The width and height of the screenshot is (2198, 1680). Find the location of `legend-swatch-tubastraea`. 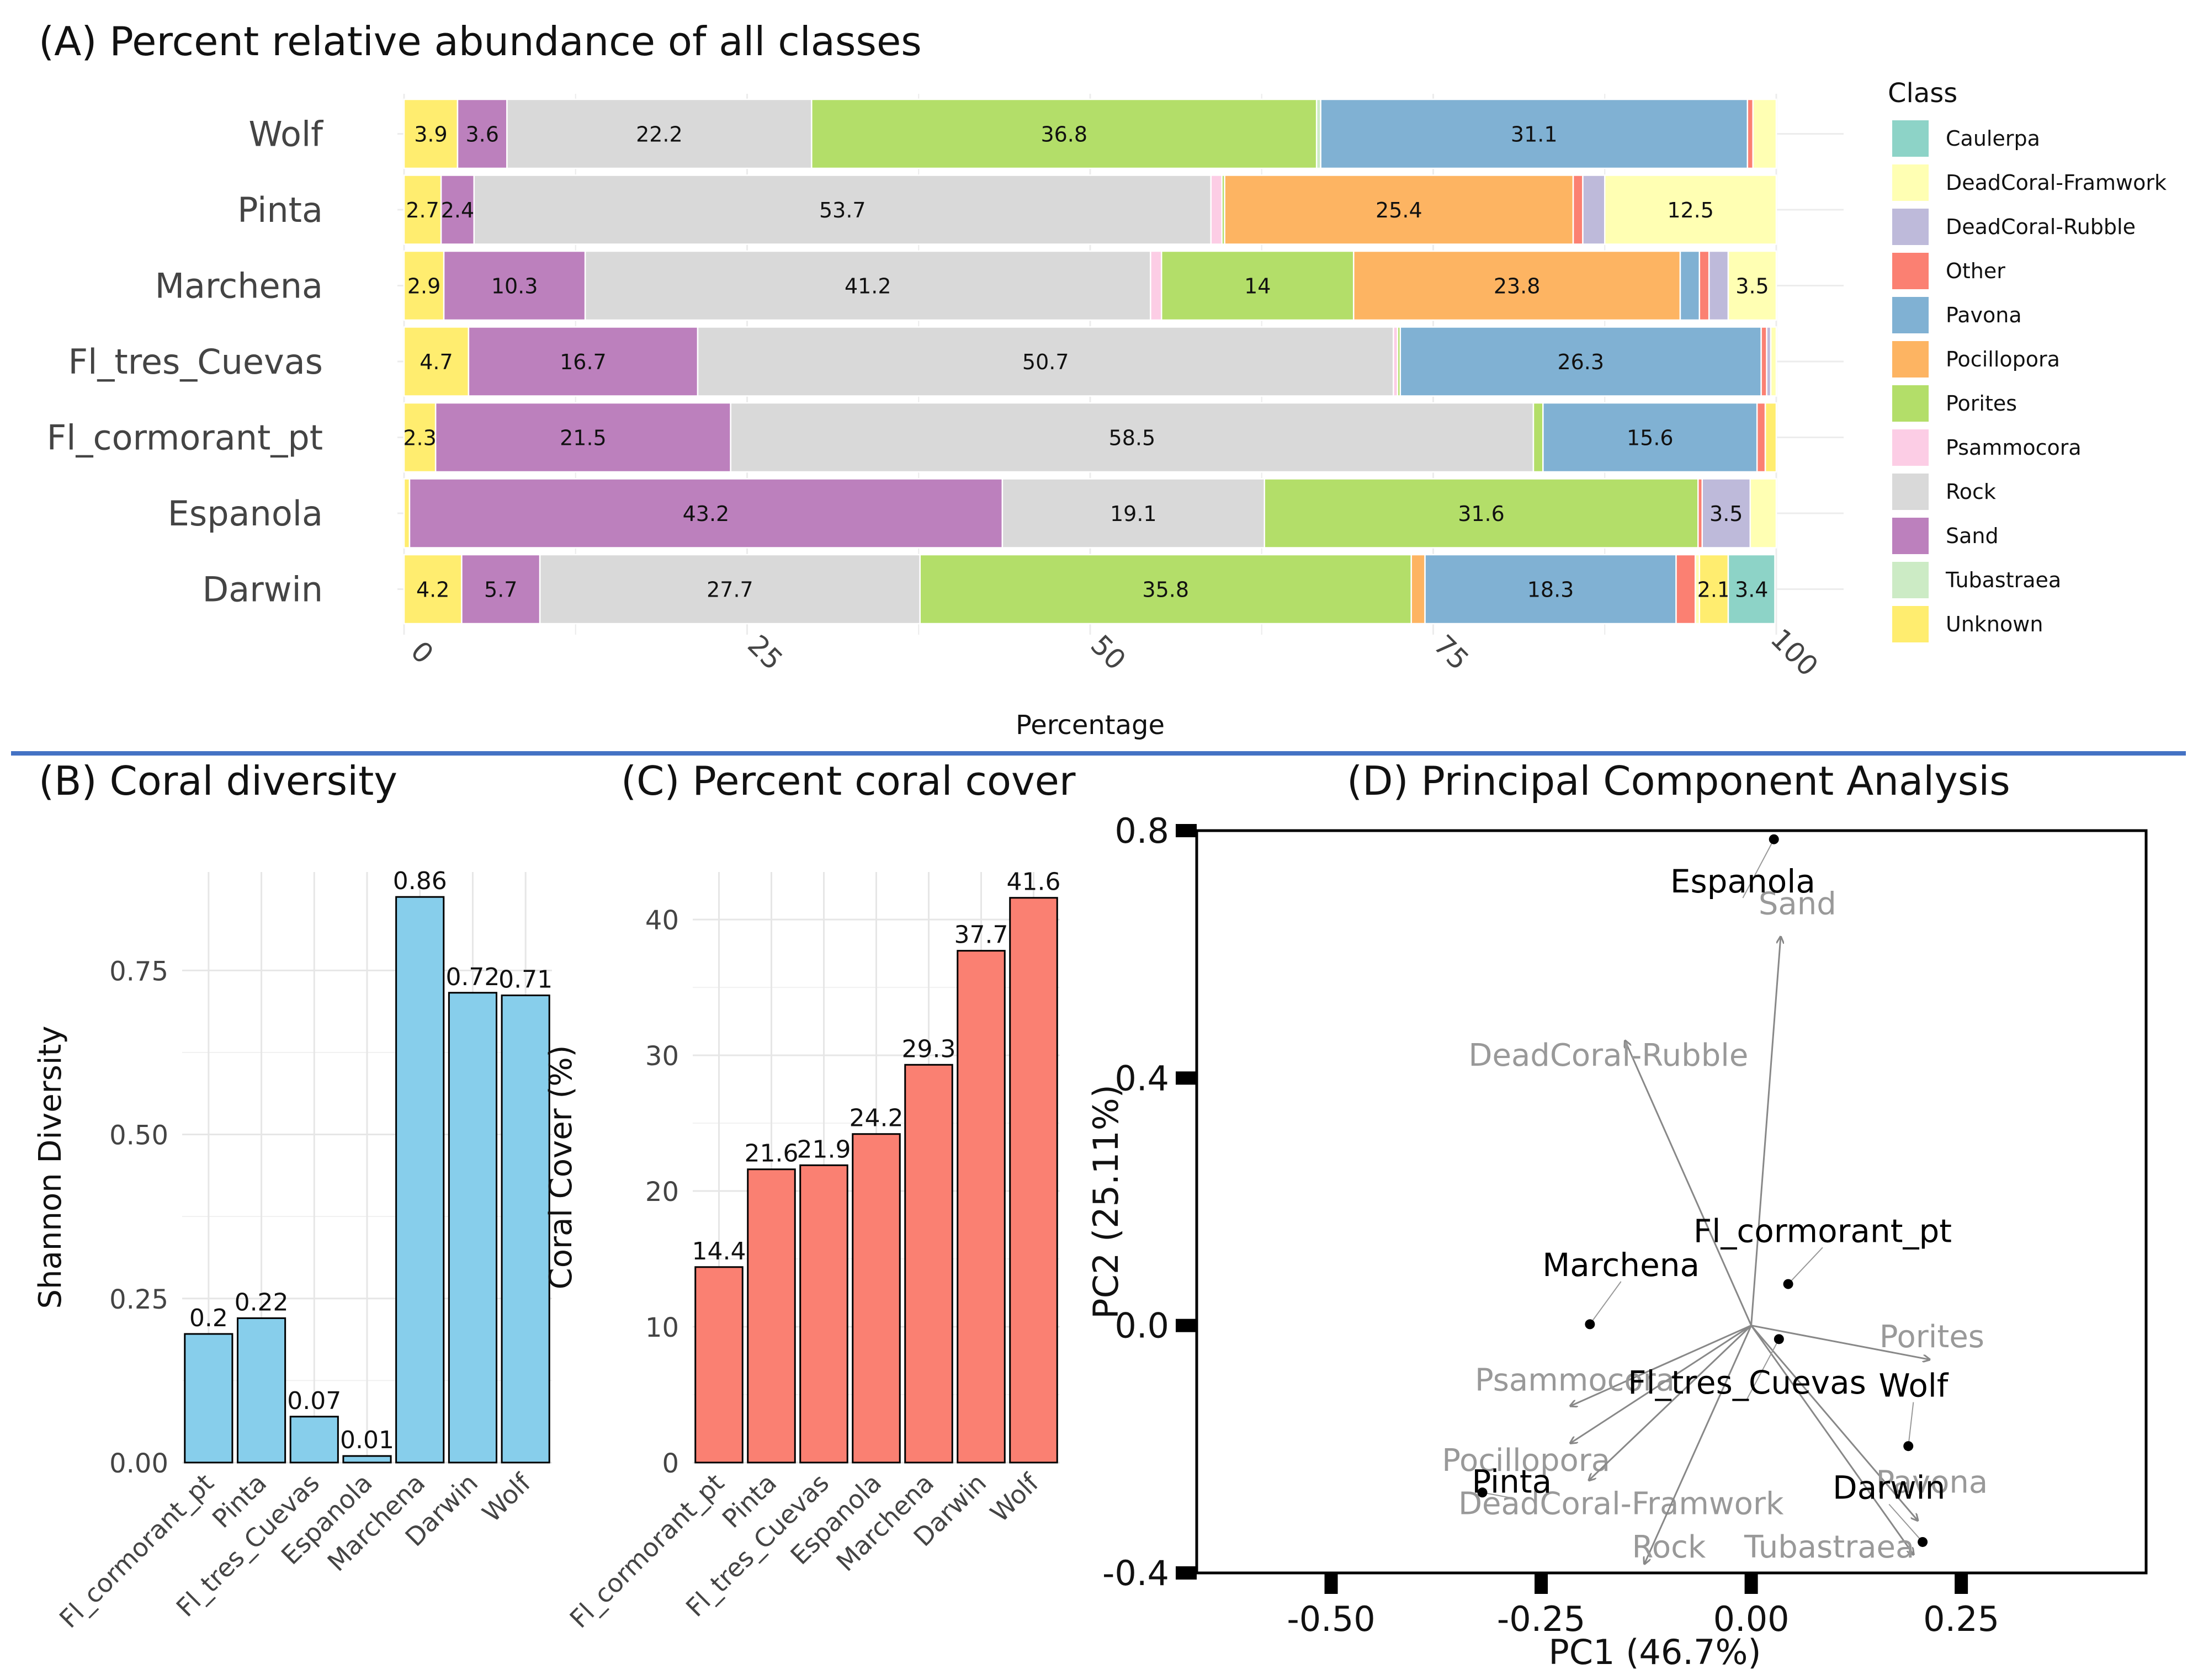

legend-swatch-tubastraea is located at coordinates (1910, 580).